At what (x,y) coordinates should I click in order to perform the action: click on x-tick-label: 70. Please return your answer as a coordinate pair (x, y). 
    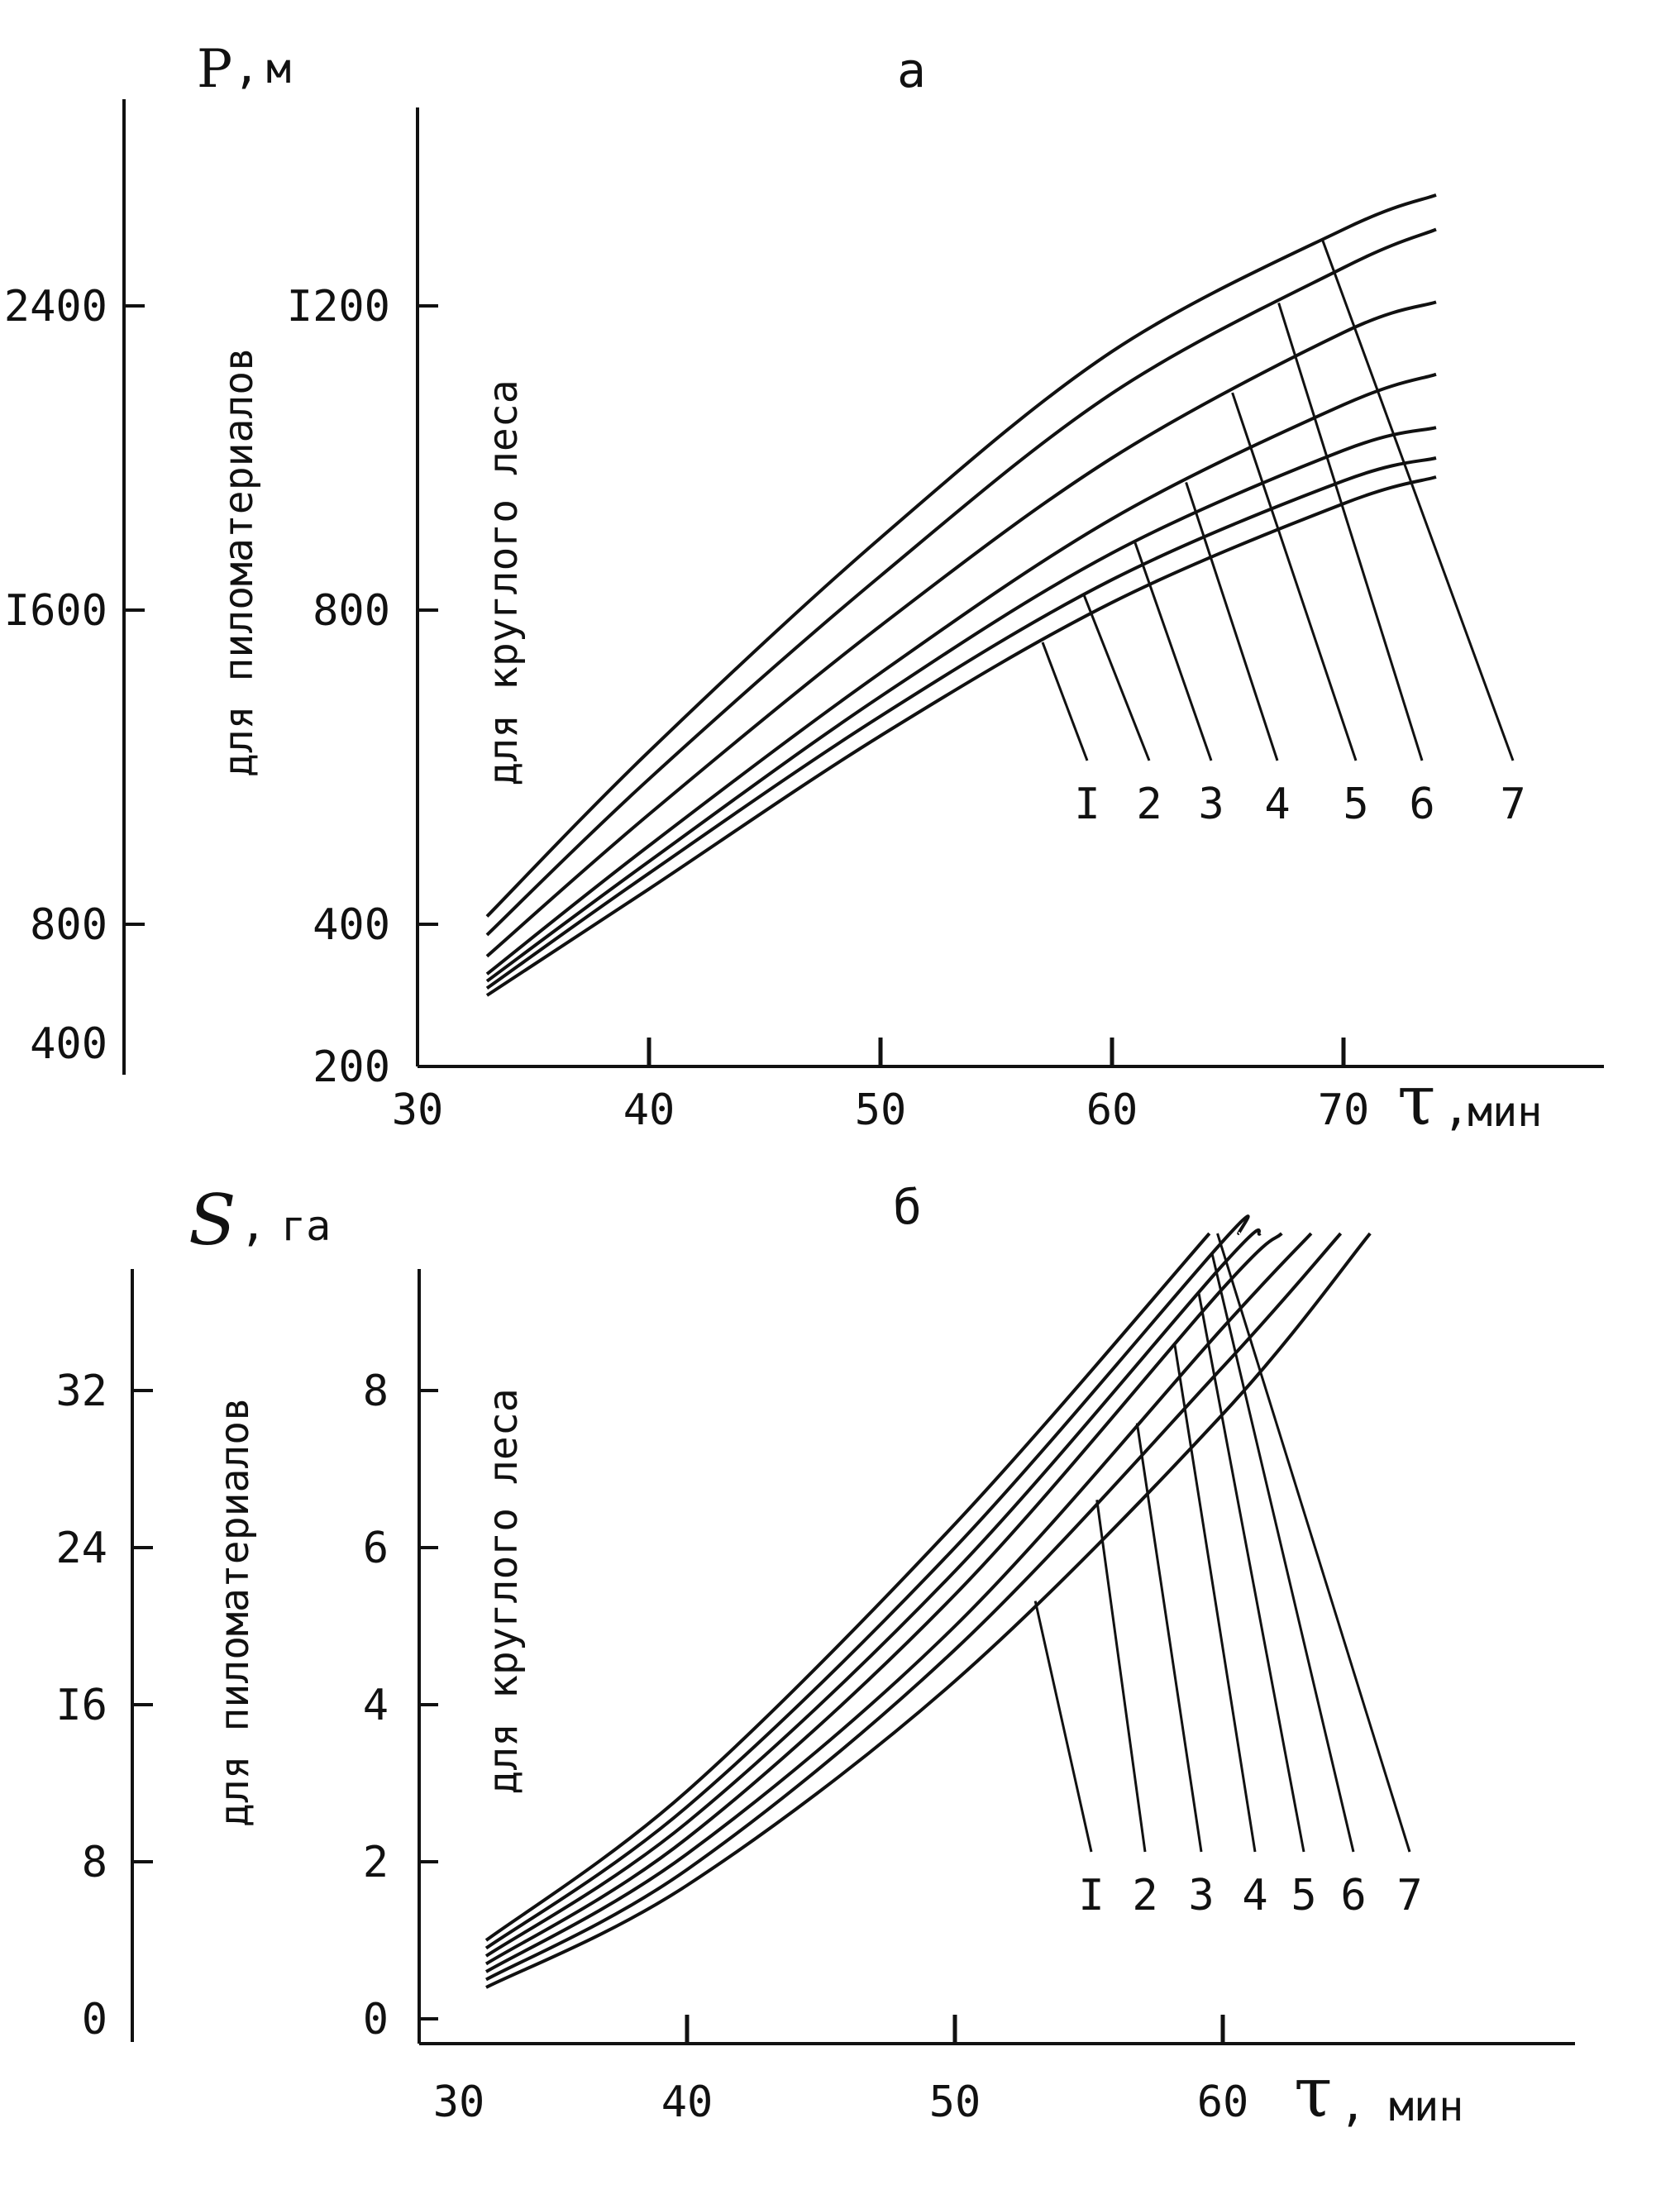
    Looking at the image, I should click on (1344, 1110).